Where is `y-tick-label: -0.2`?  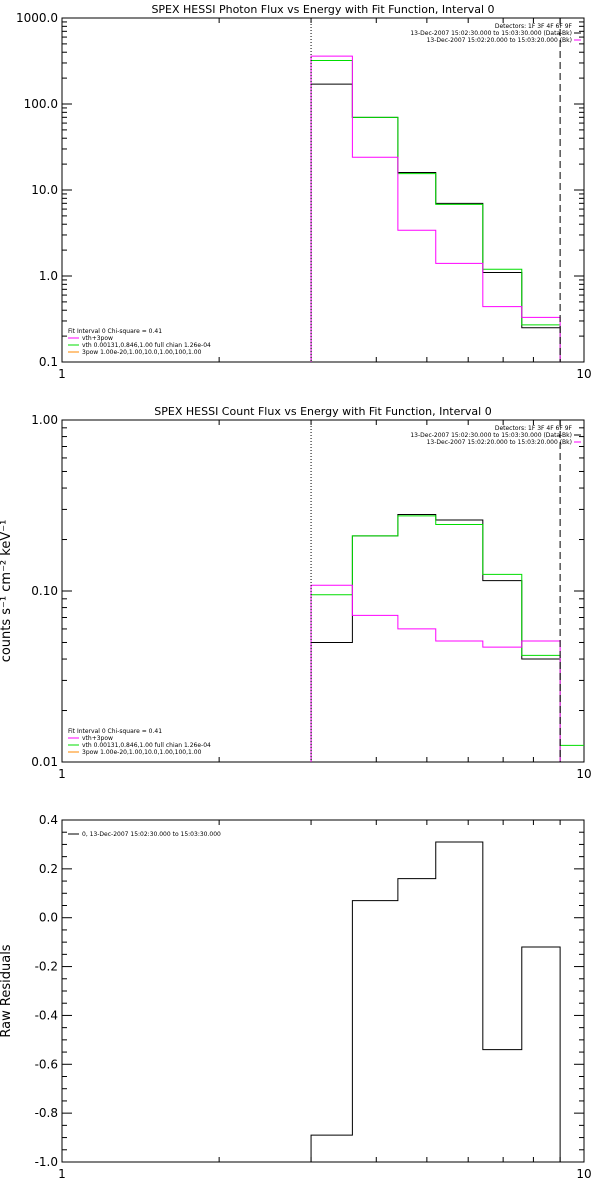
y-tick-label: -0.2 is located at coordinates (46, 967).